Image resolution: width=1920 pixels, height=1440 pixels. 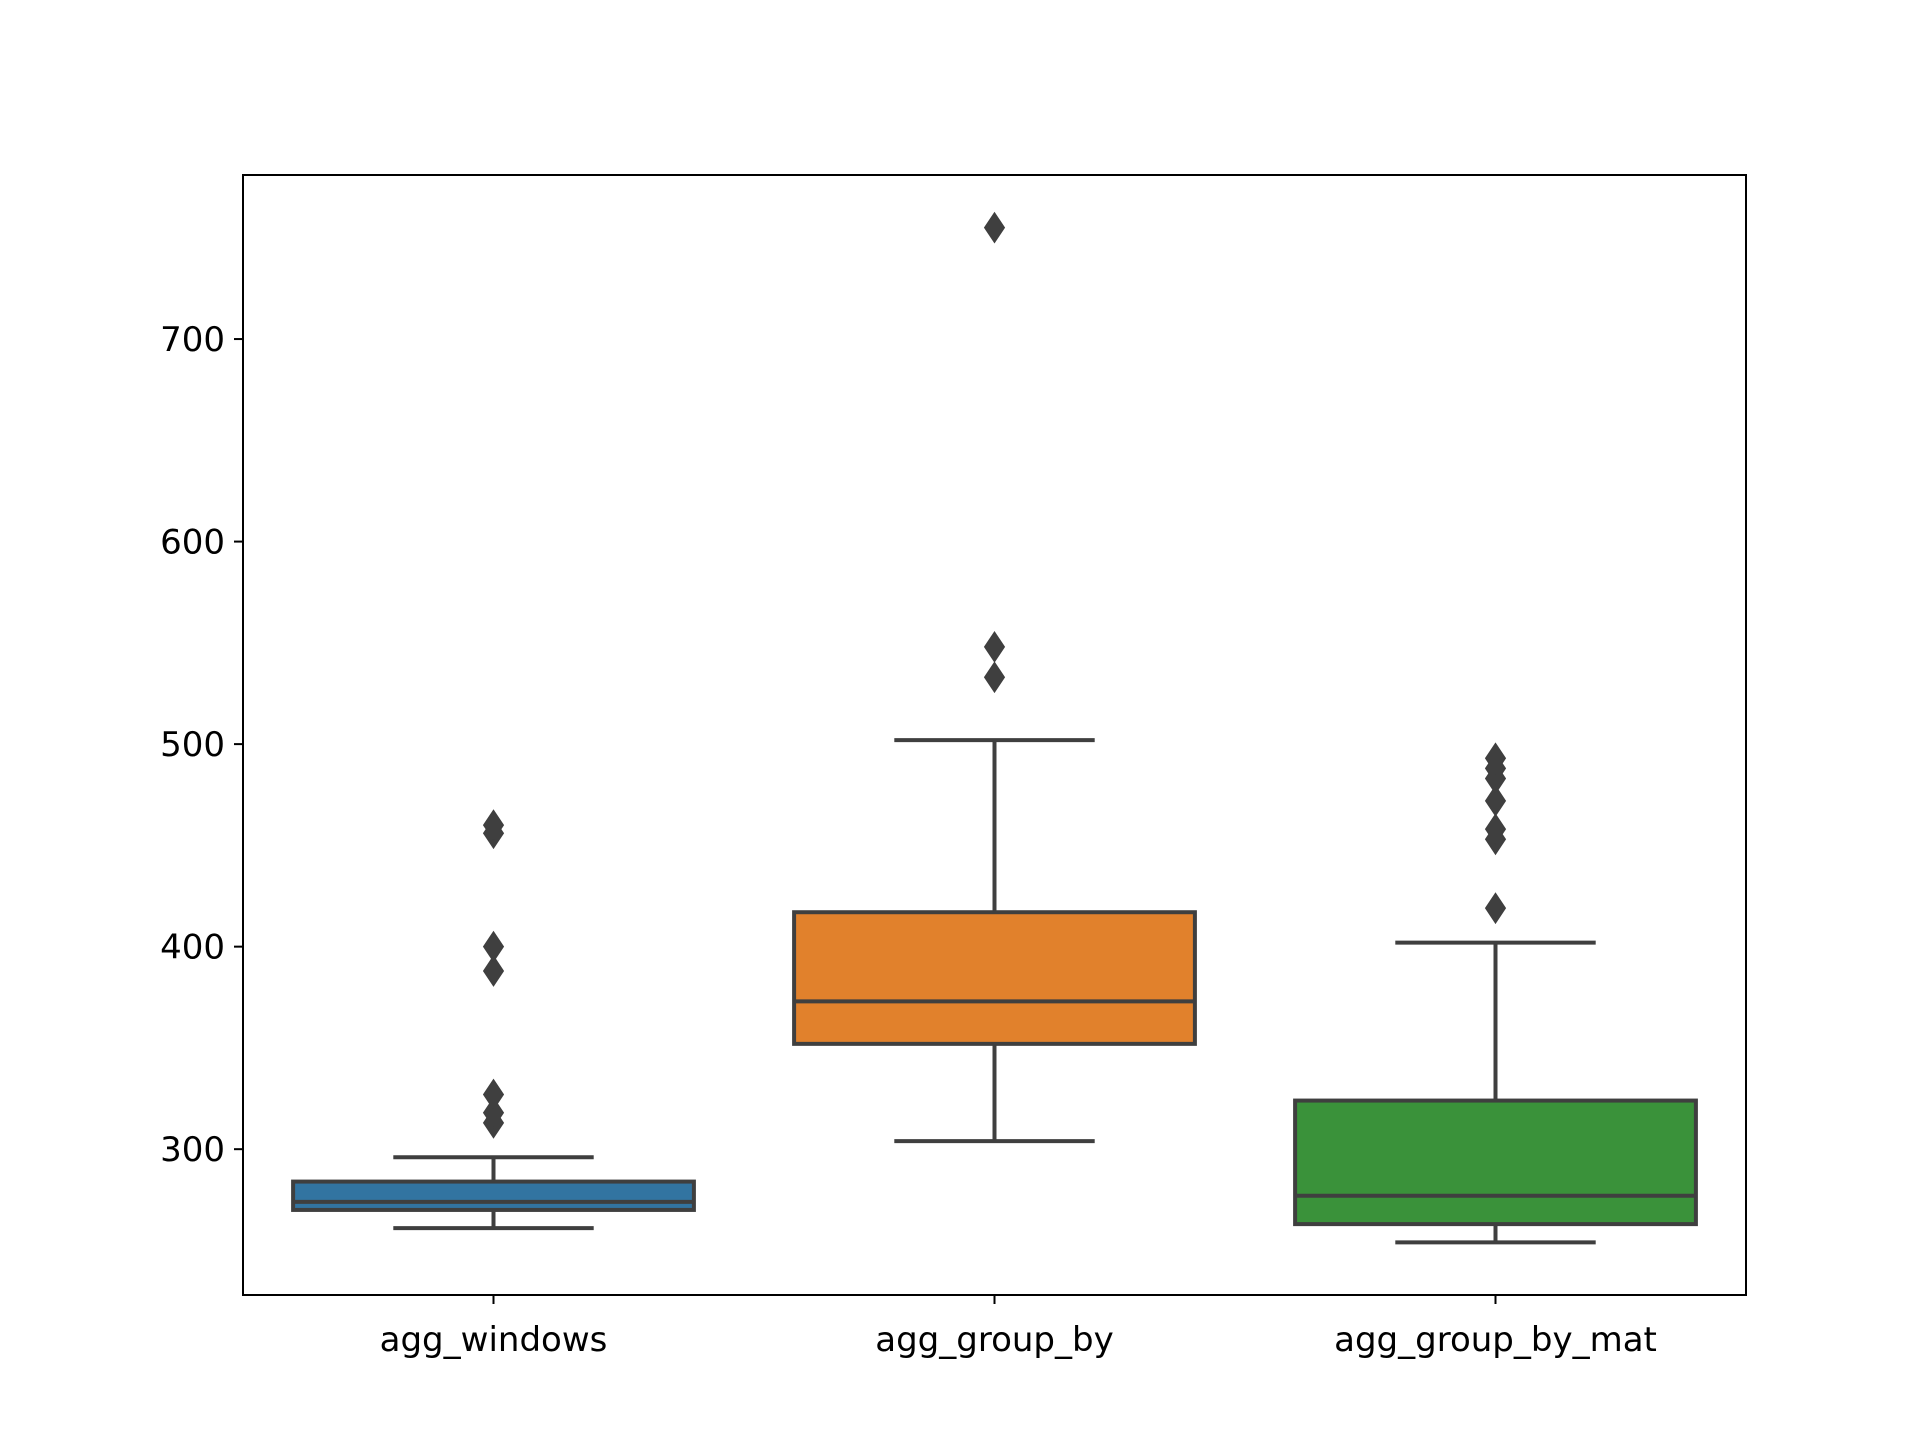 What do you see at coordinates (494, 1340) in the screenshot?
I see `x-tick-label: agg_windows` at bounding box center [494, 1340].